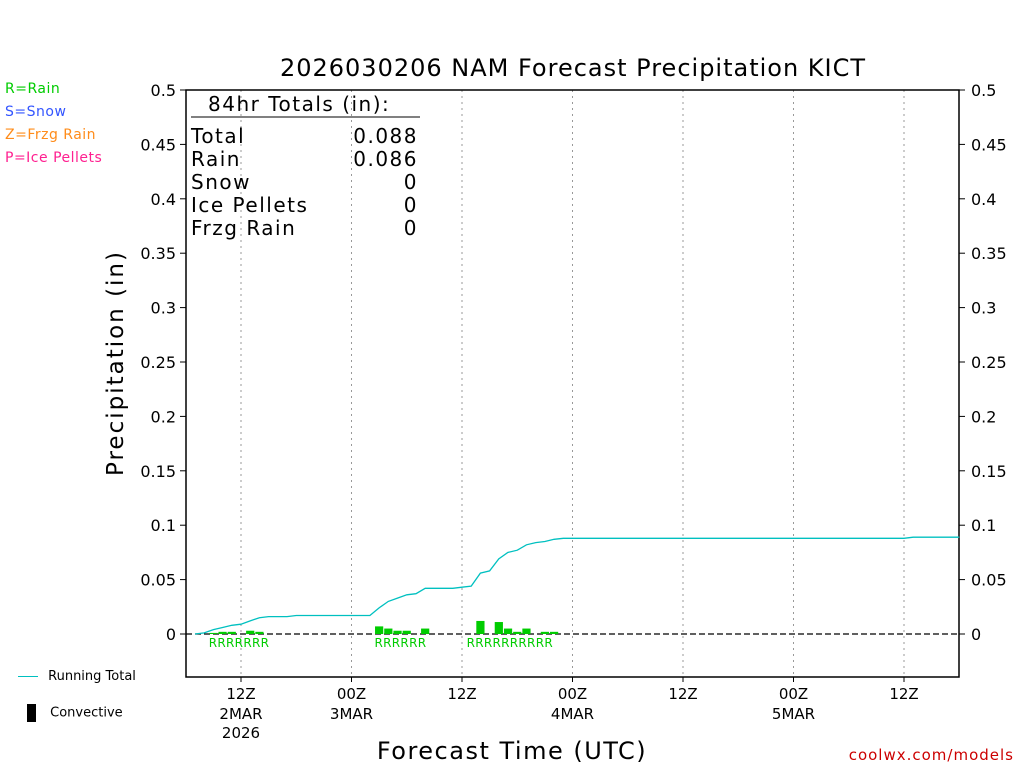 Image resolution: width=1024 pixels, height=768 pixels. Describe the element at coordinates (158, 580) in the screenshot. I see `y-tick-label-left: 0.05` at that location.